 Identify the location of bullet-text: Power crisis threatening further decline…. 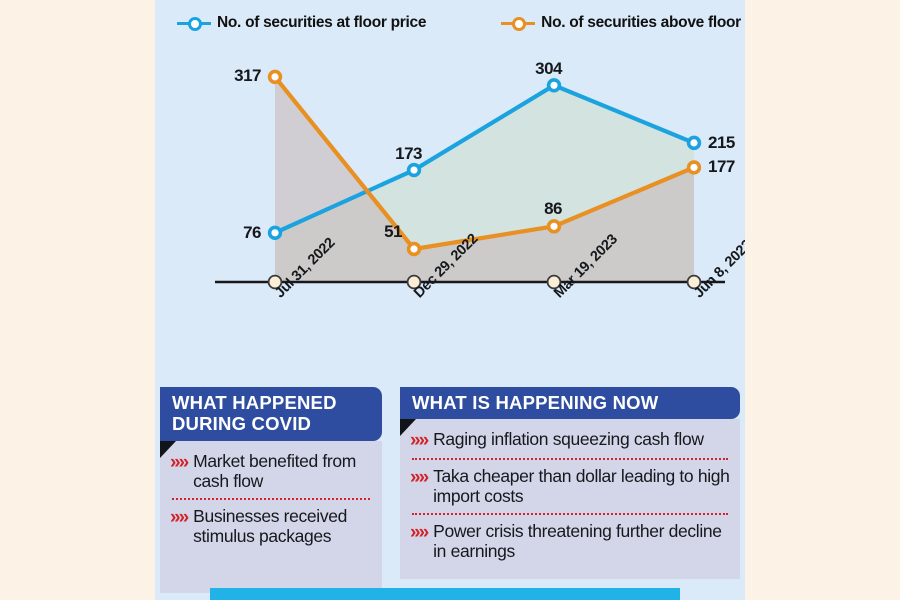
(577, 541).